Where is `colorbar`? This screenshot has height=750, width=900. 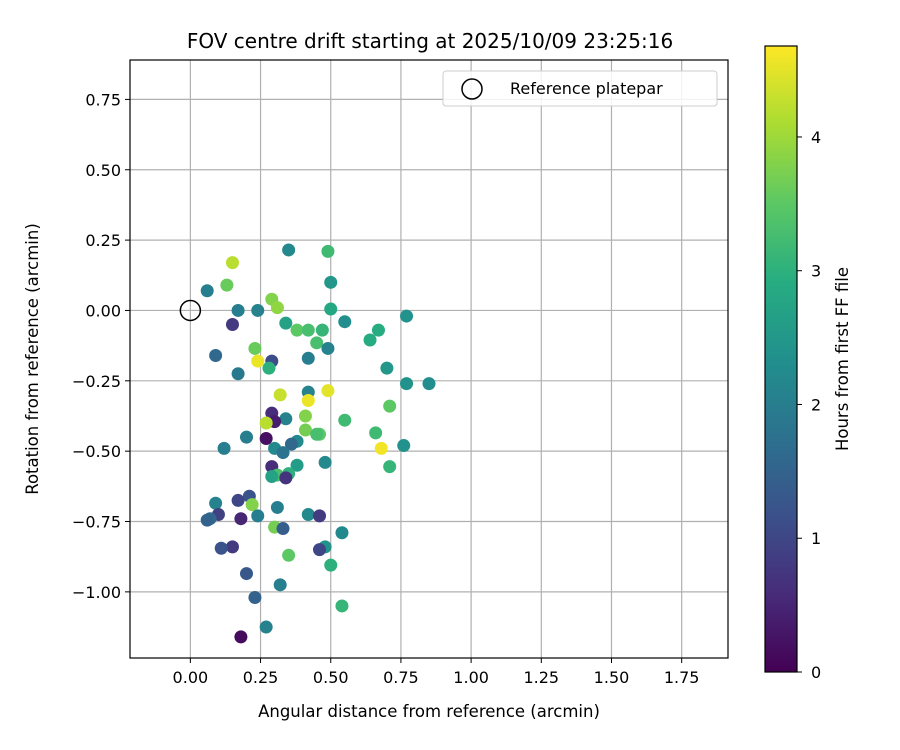
colorbar is located at coordinates (781, 359).